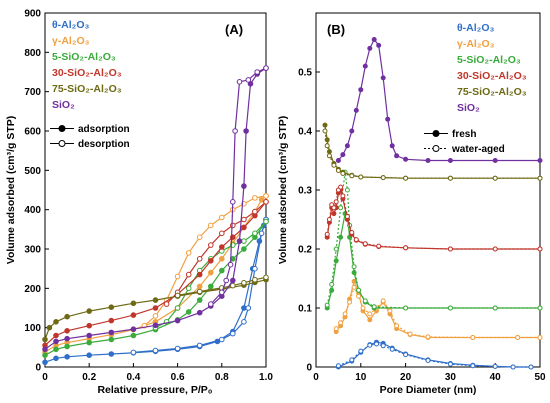 This screenshot has width=550, height=403. What do you see at coordinates (305, 309) in the screenshot?
I see `y-tick-label: 0.1` at bounding box center [305, 309].